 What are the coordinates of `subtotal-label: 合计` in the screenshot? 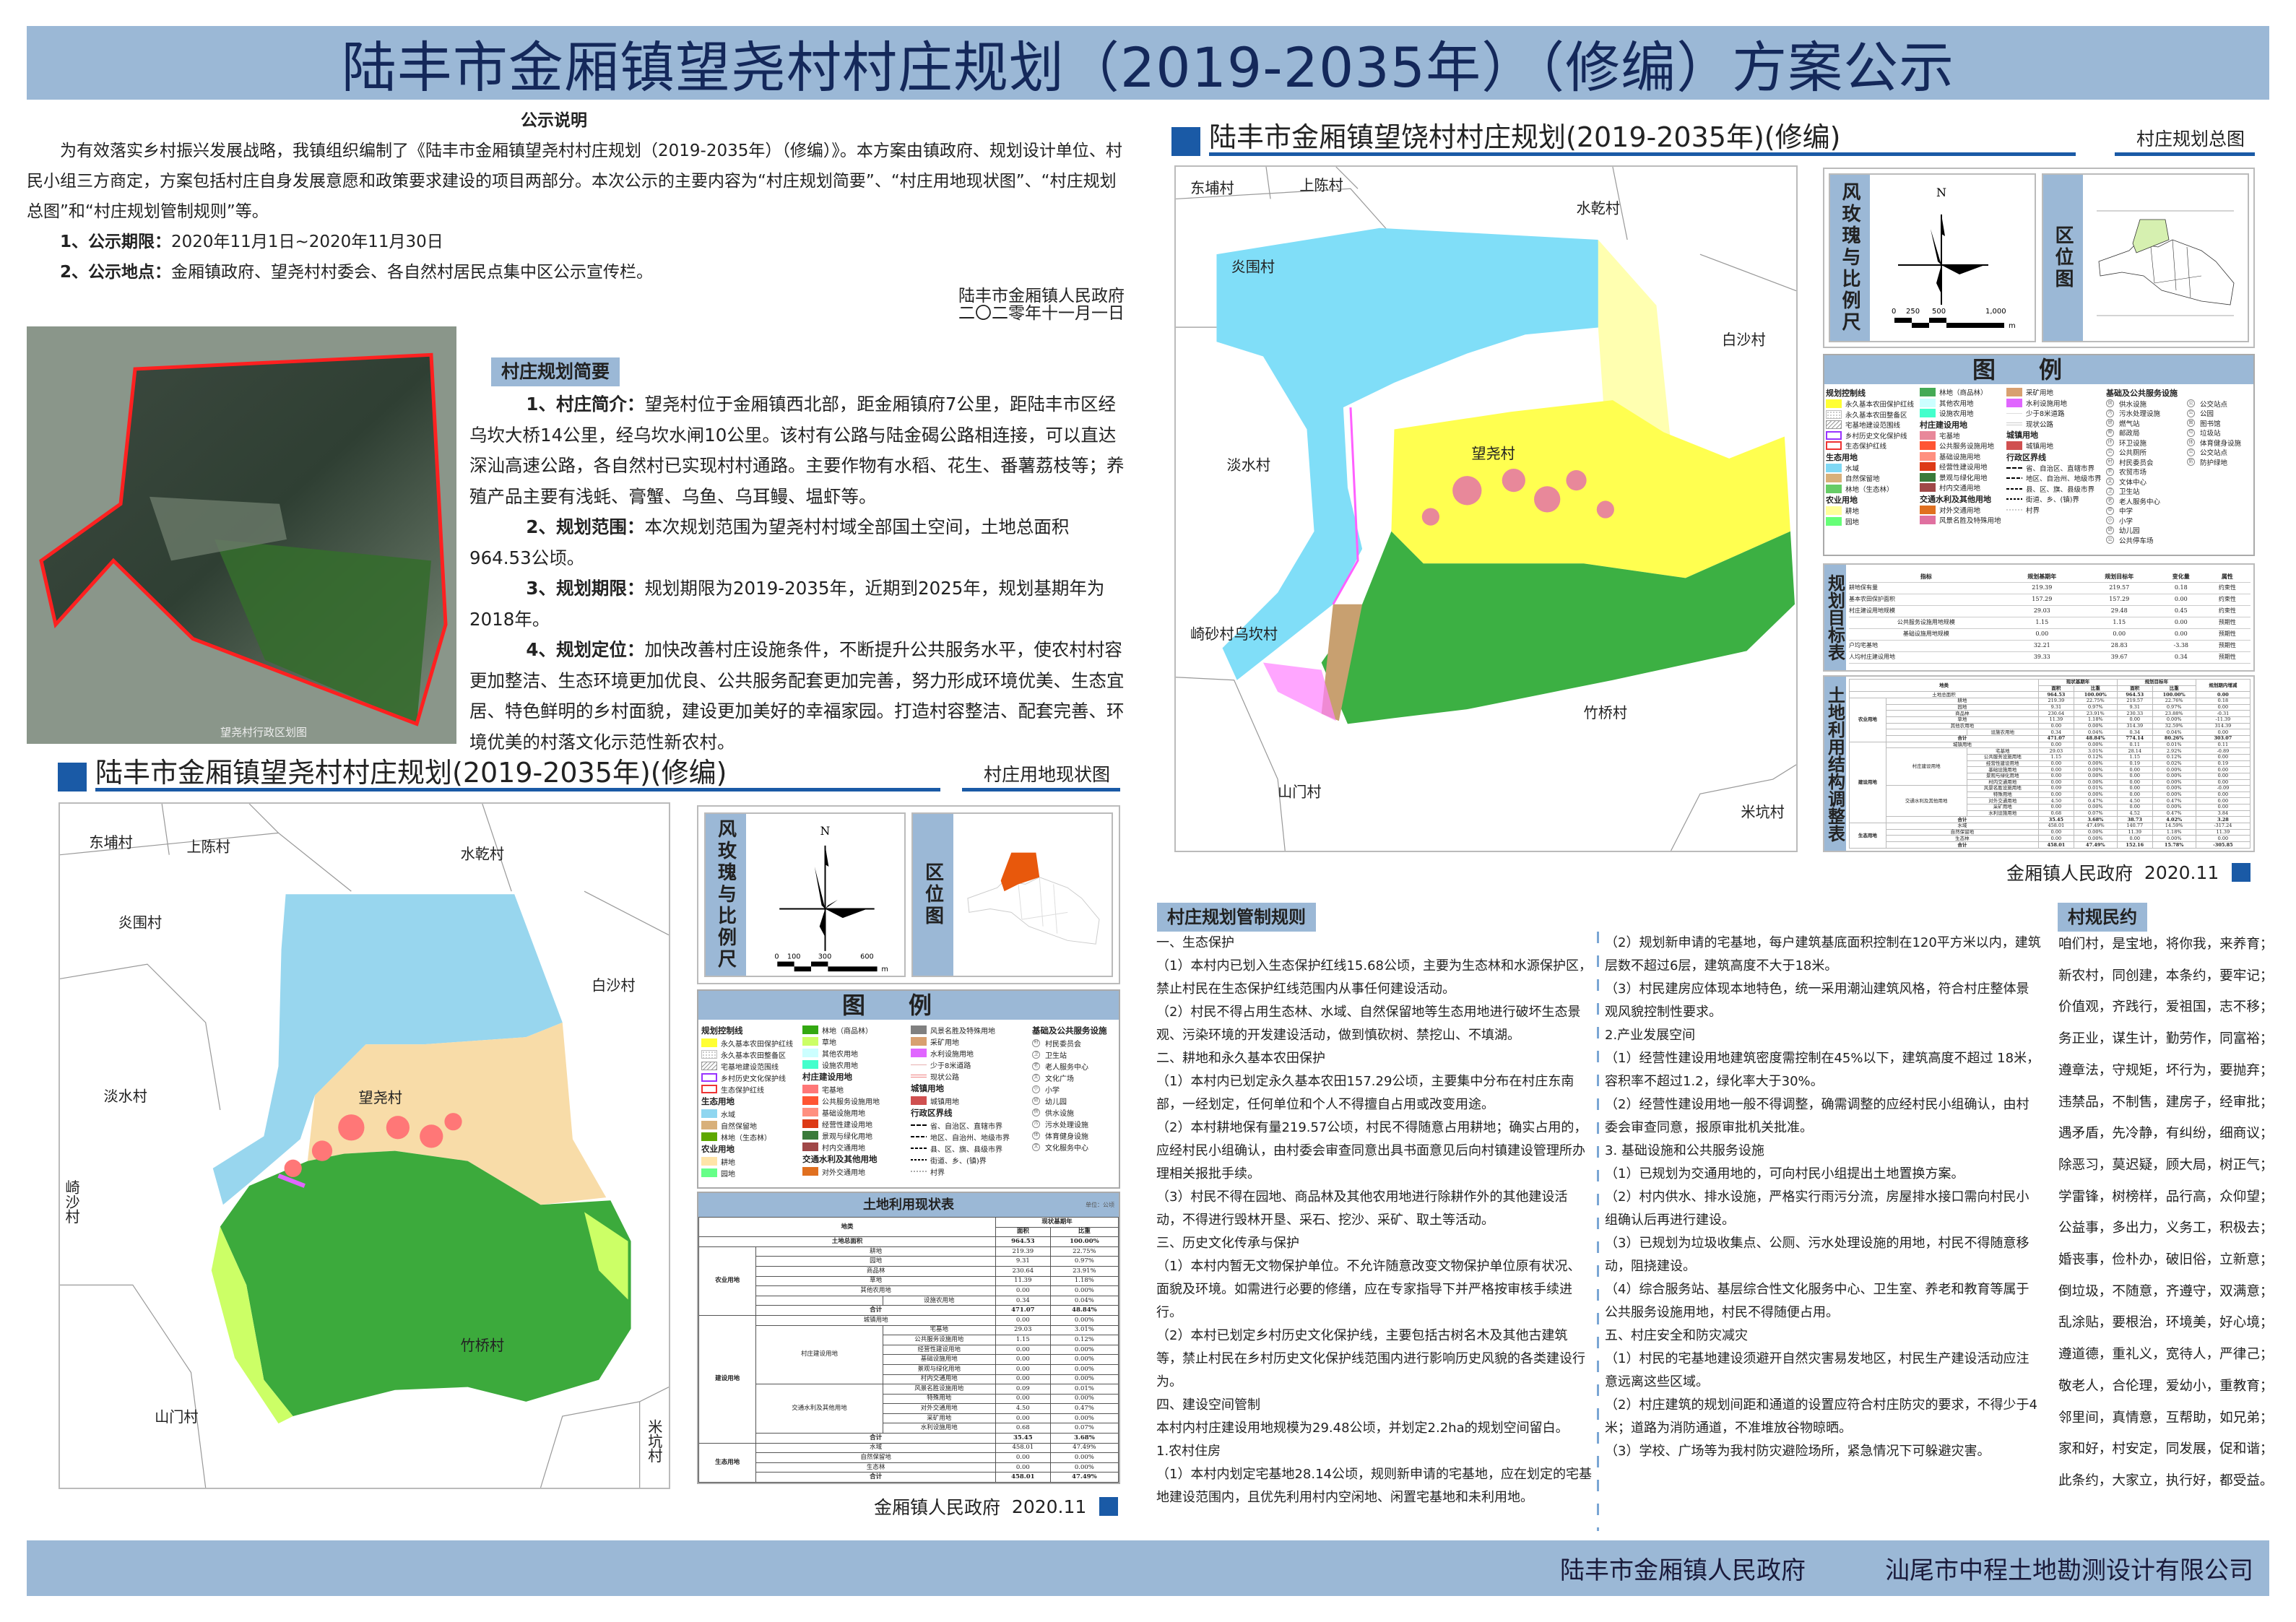 It's located at (875, 1439).